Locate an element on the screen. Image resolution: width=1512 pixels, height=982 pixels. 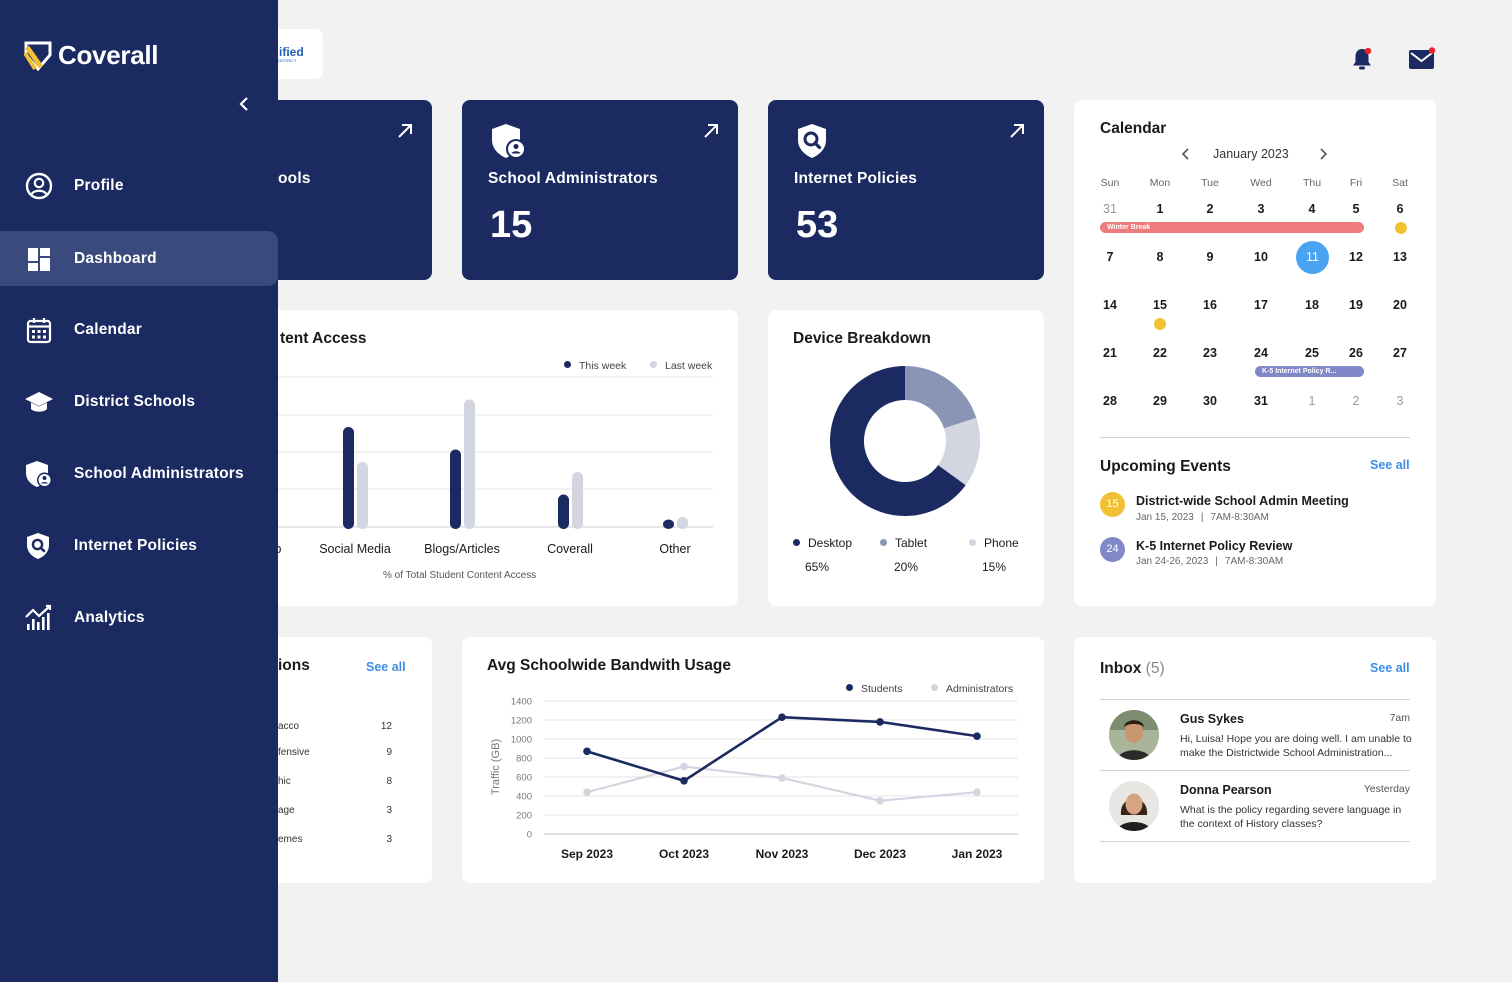
x-tick-label: Dec 2023 is located at coordinates (880, 854).